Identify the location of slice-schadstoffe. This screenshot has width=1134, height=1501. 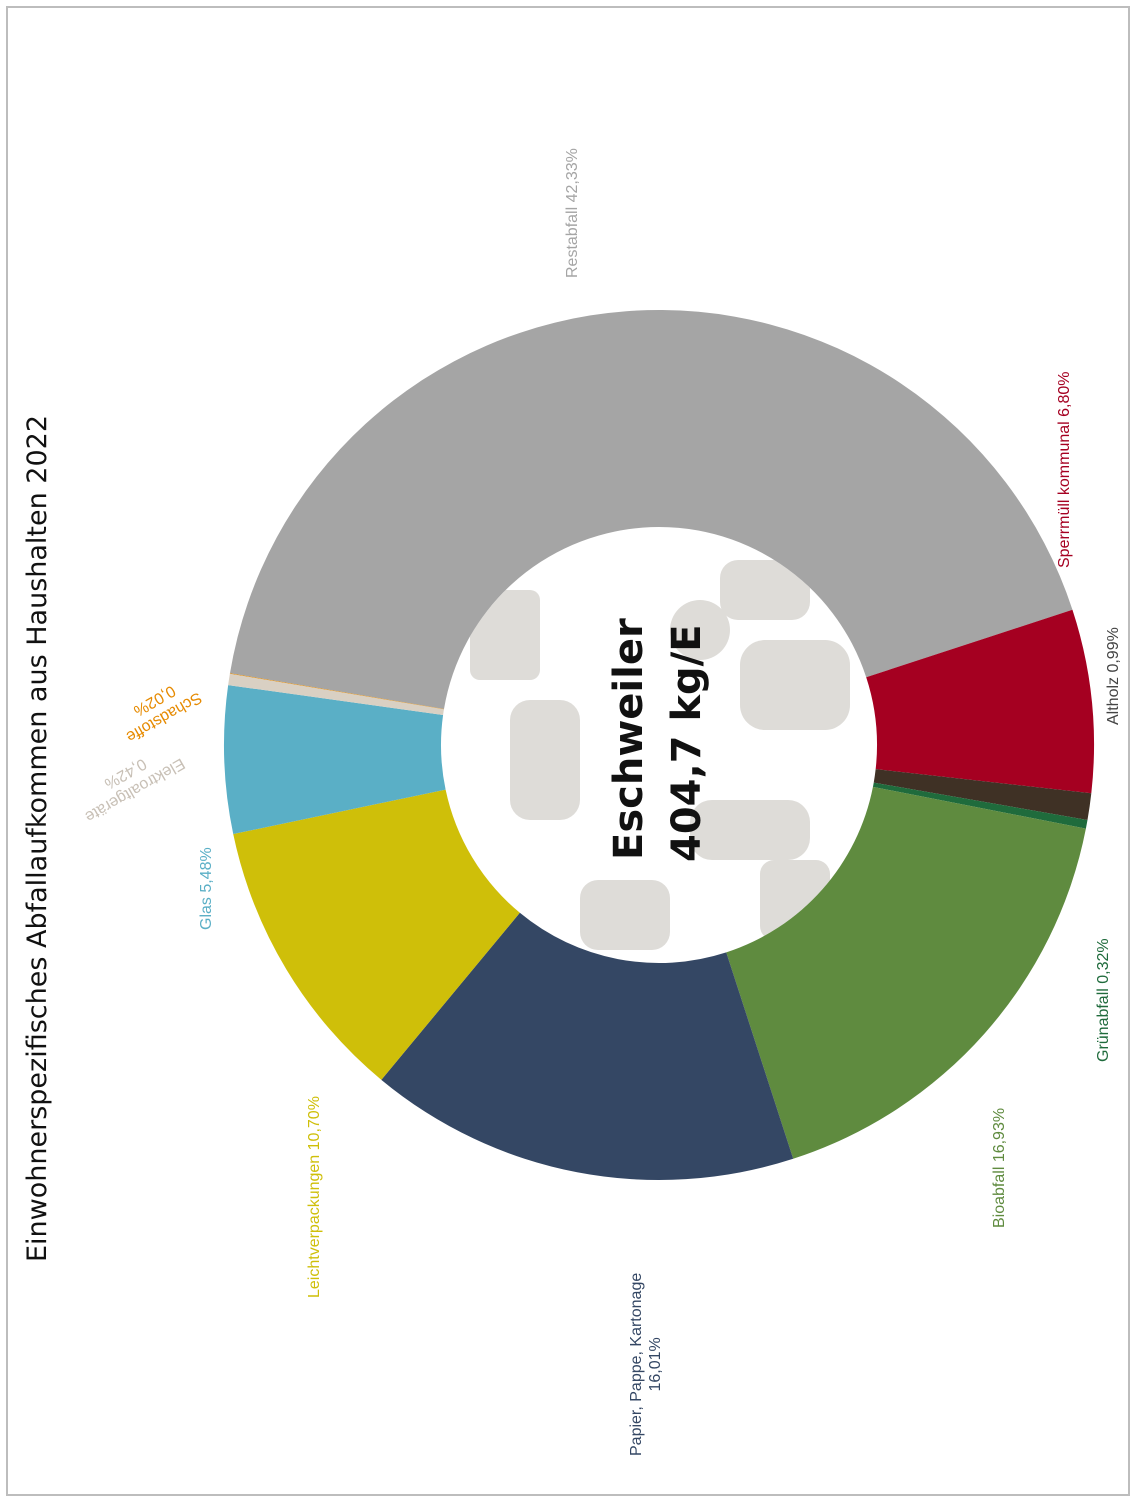
(336, 691).